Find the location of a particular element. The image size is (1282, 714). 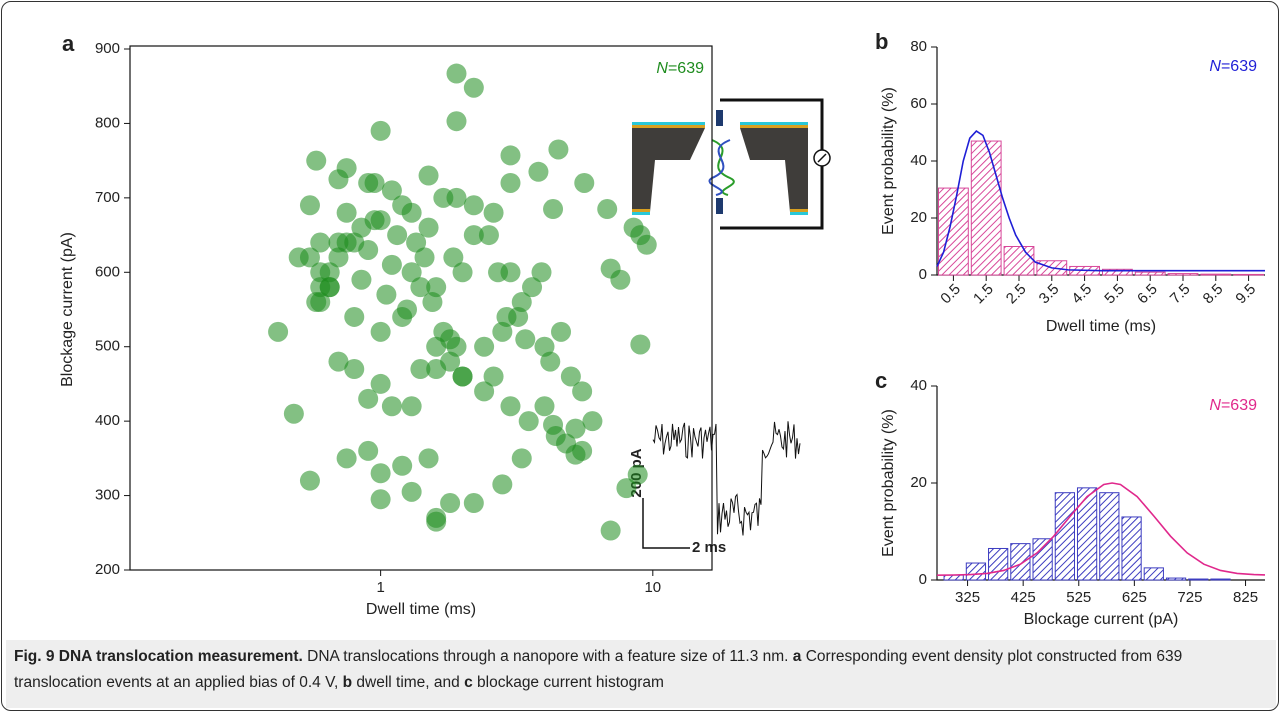

y-axis-label: Blockage current (pA) is located at coordinates (67, 309).